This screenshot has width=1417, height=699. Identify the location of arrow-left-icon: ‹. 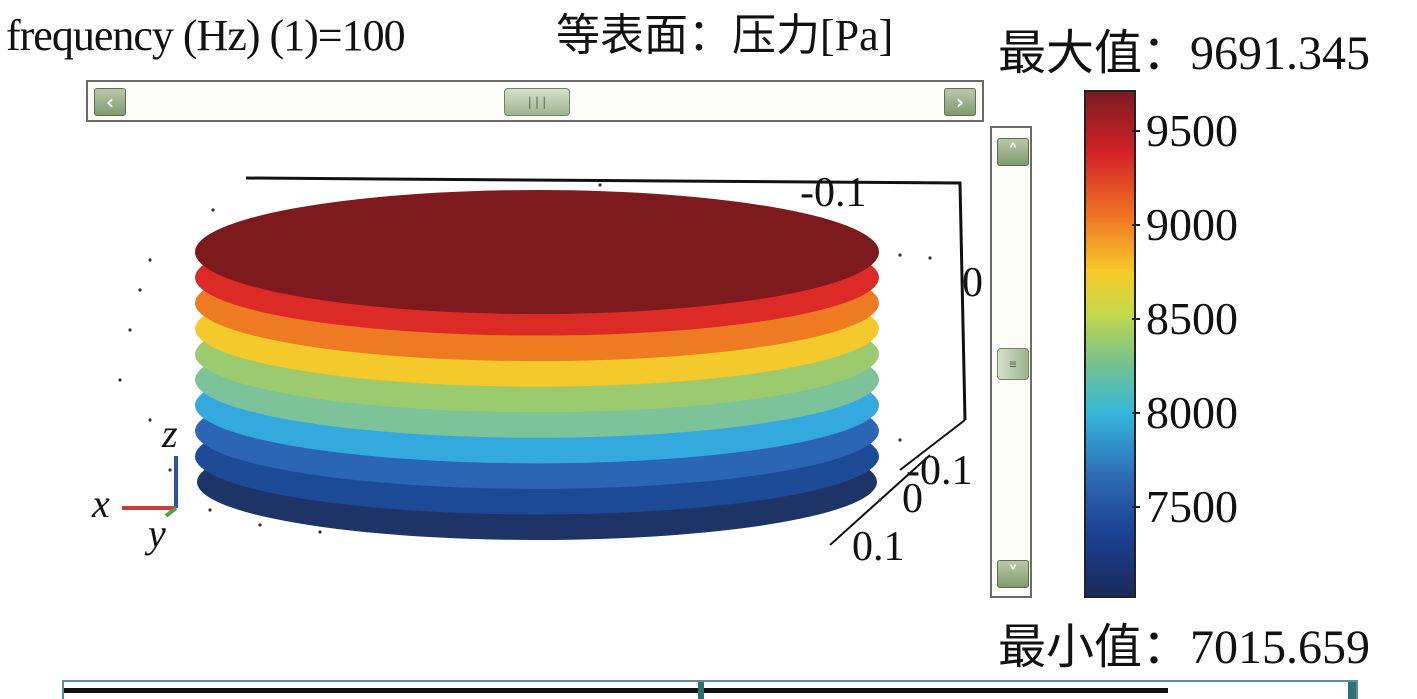
(110, 102).